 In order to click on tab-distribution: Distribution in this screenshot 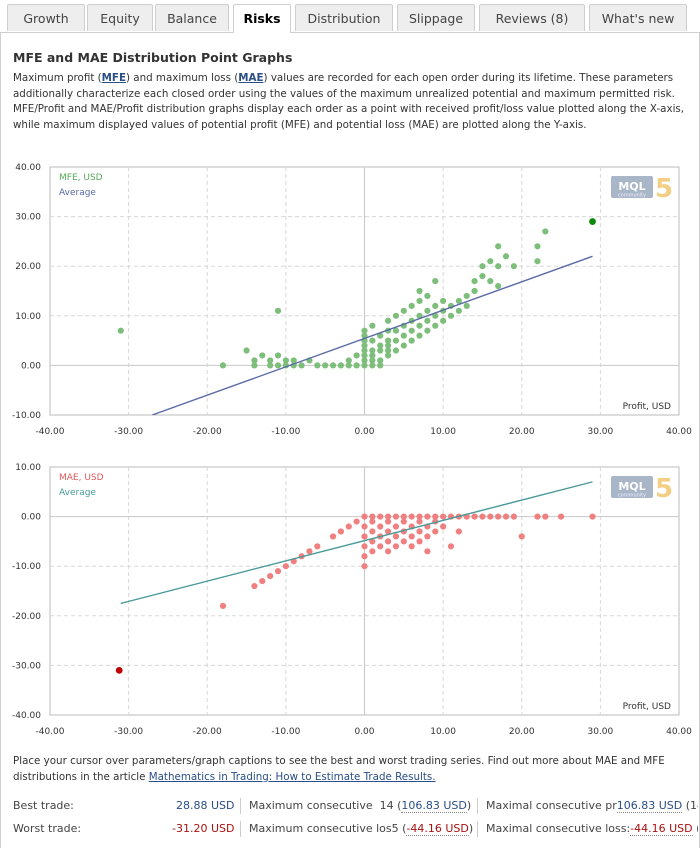, I will do `click(344, 17)`.